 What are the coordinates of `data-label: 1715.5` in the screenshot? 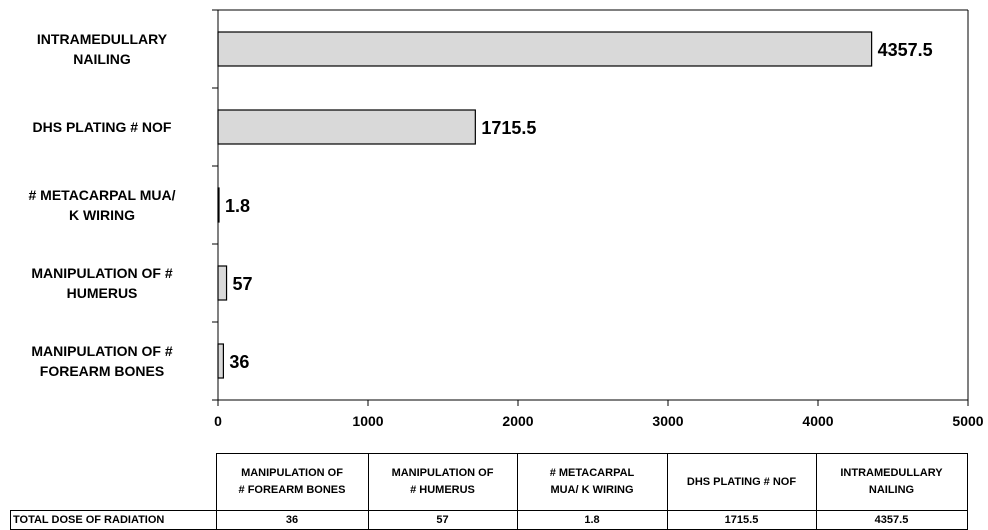 It's located at (508, 128).